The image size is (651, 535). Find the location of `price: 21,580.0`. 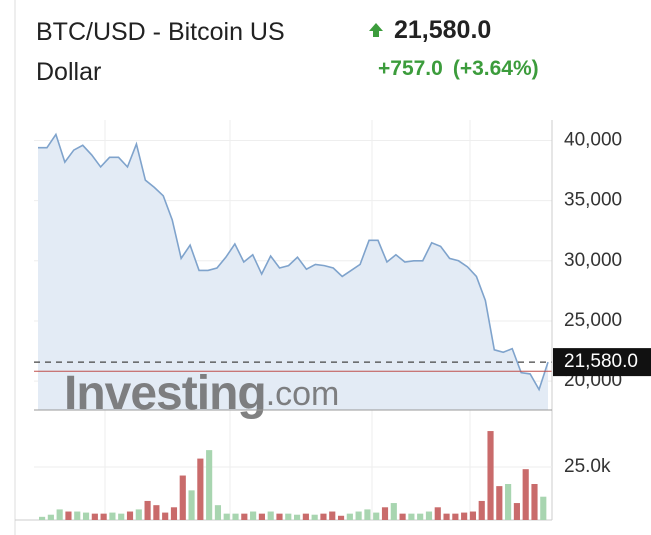

price: 21,580.0 is located at coordinates (443, 30).